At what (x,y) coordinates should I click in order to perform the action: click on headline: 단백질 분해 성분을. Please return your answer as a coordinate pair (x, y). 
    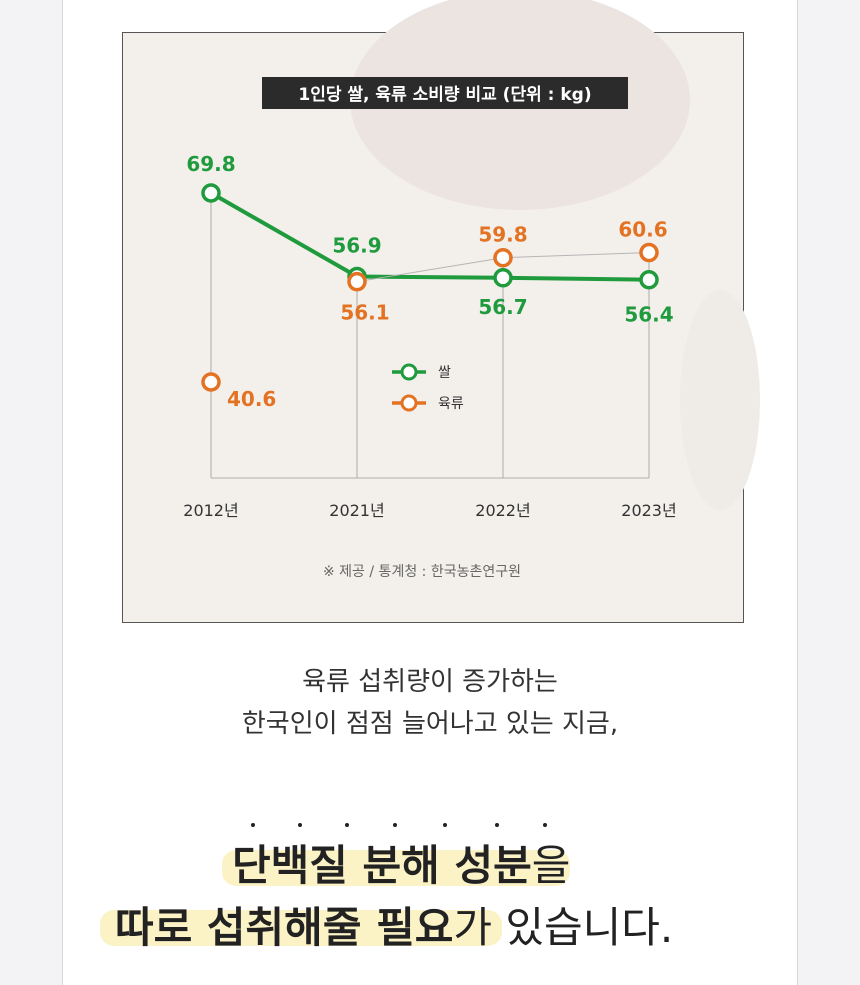
    Looking at the image, I should click on (401, 865).